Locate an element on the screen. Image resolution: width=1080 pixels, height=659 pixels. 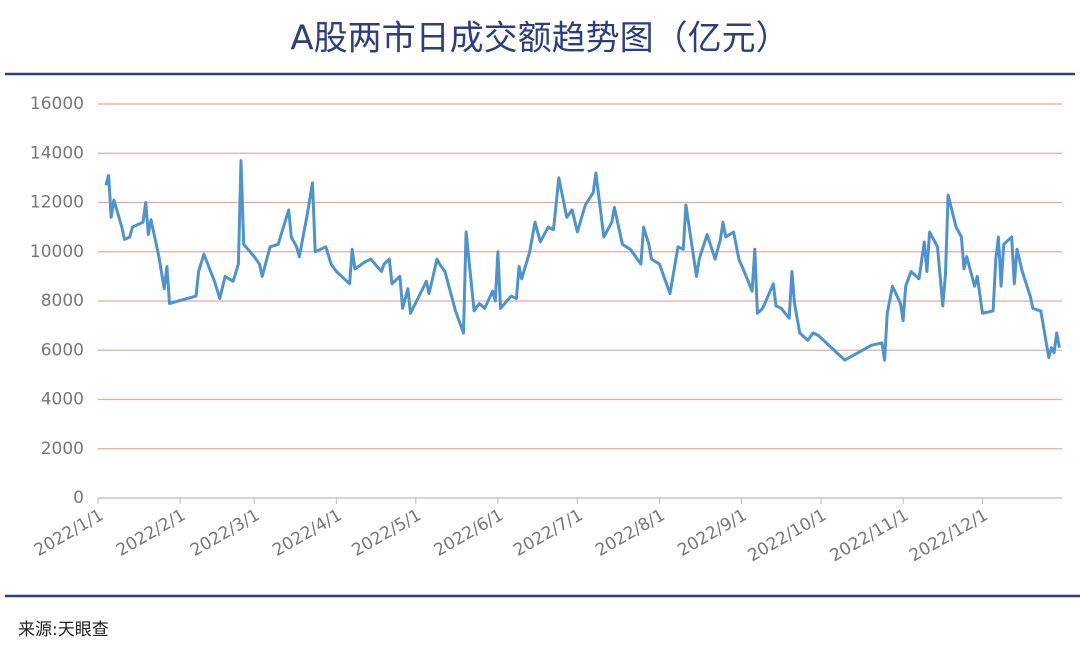
x-tick-label: 2022/6/1 is located at coordinates (469, 533).